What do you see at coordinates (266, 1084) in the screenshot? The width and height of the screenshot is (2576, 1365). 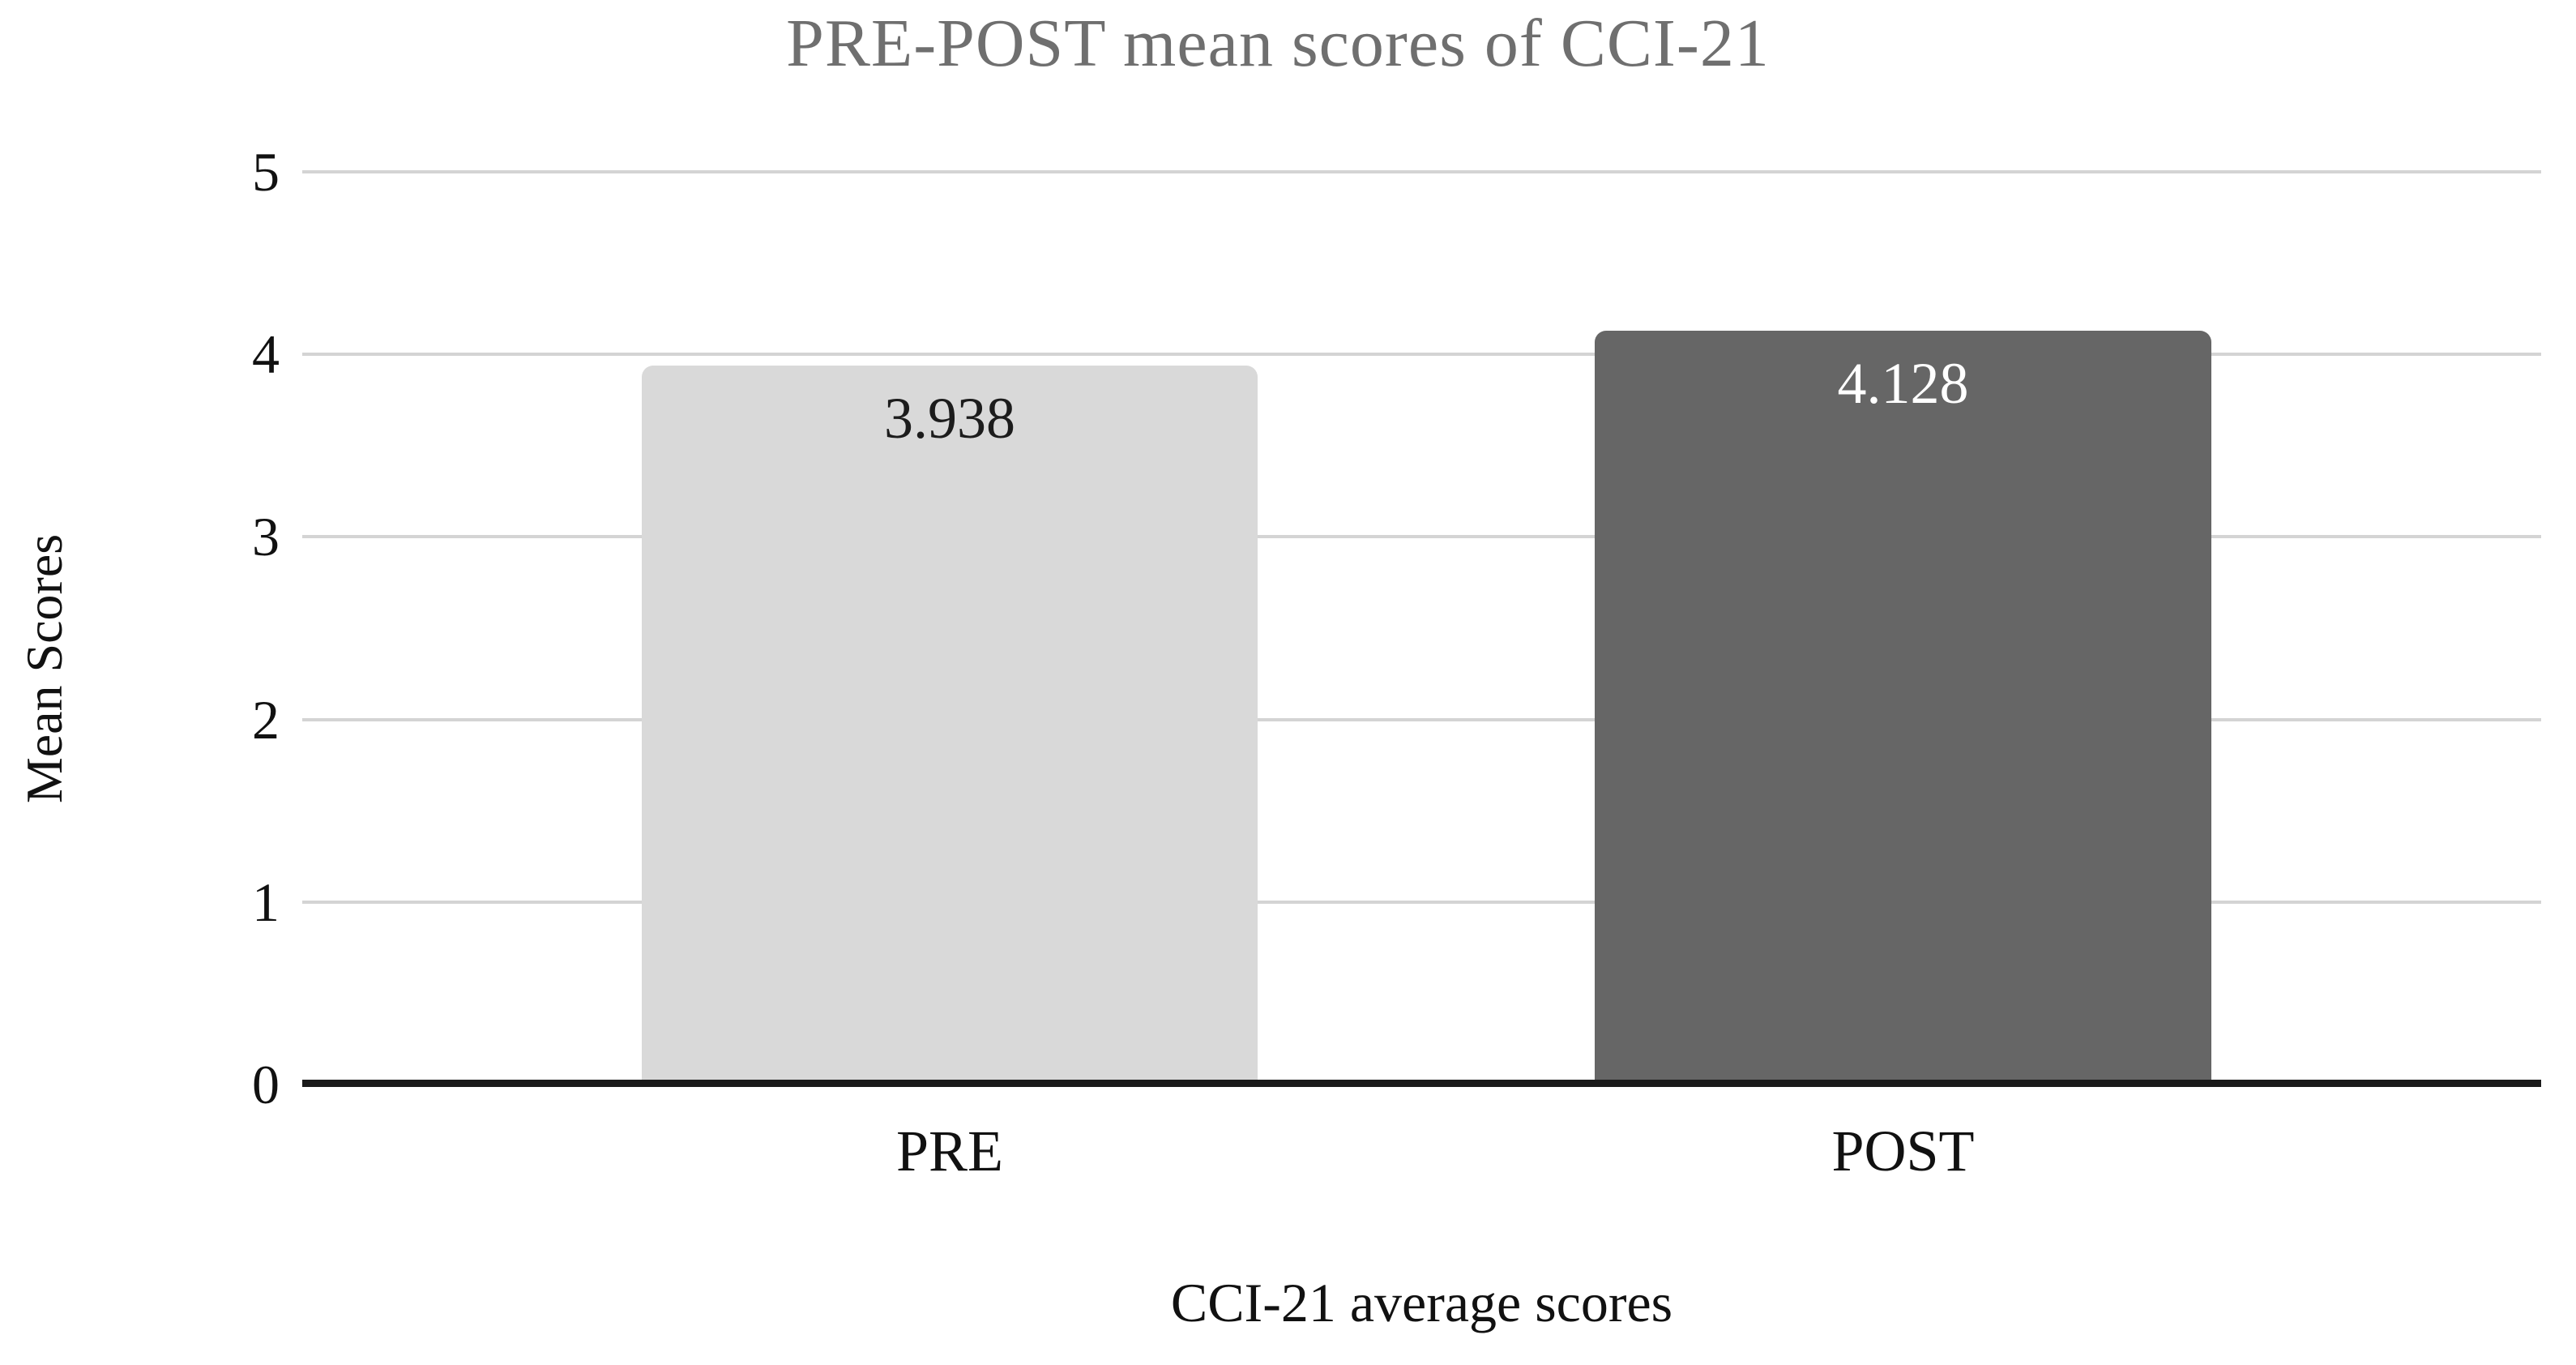 I see `y-tick-label-0: 0` at bounding box center [266, 1084].